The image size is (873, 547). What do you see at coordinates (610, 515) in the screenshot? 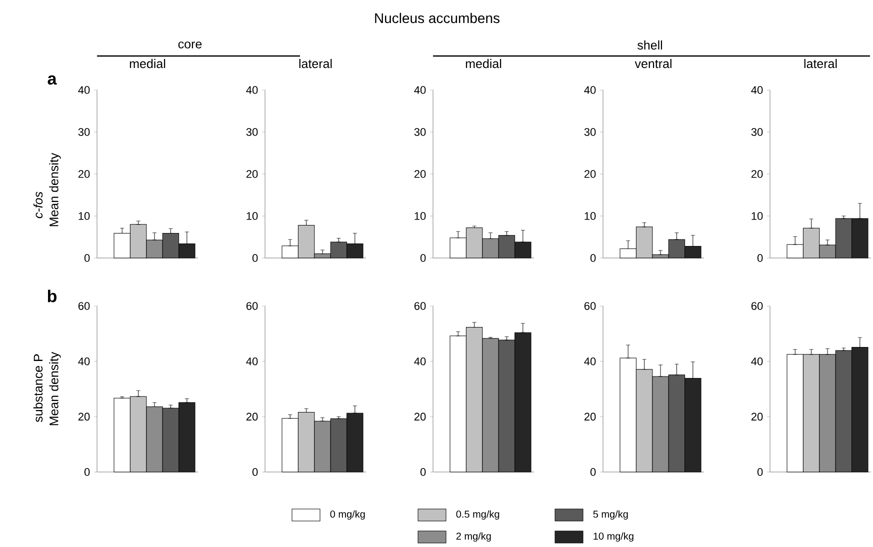
I see `legend-label: 5 mg/kg` at bounding box center [610, 515].